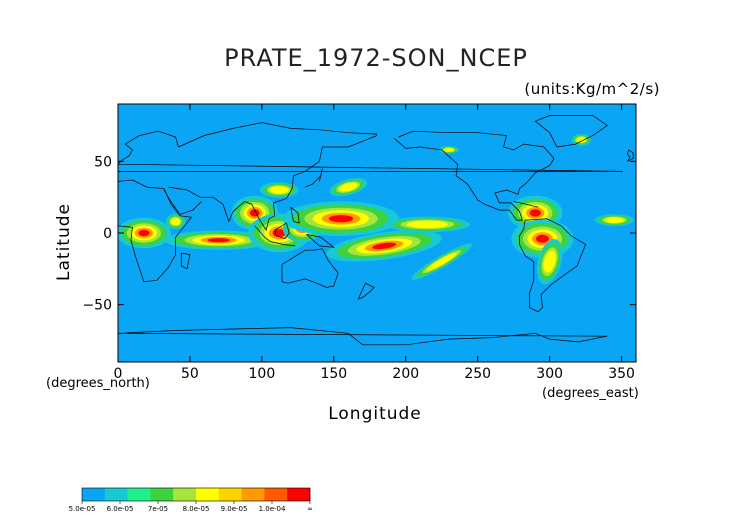 The height and width of the screenshot is (532, 752). What do you see at coordinates (375, 414) in the screenshot?
I see `x-axis-label: Longitude` at bounding box center [375, 414].